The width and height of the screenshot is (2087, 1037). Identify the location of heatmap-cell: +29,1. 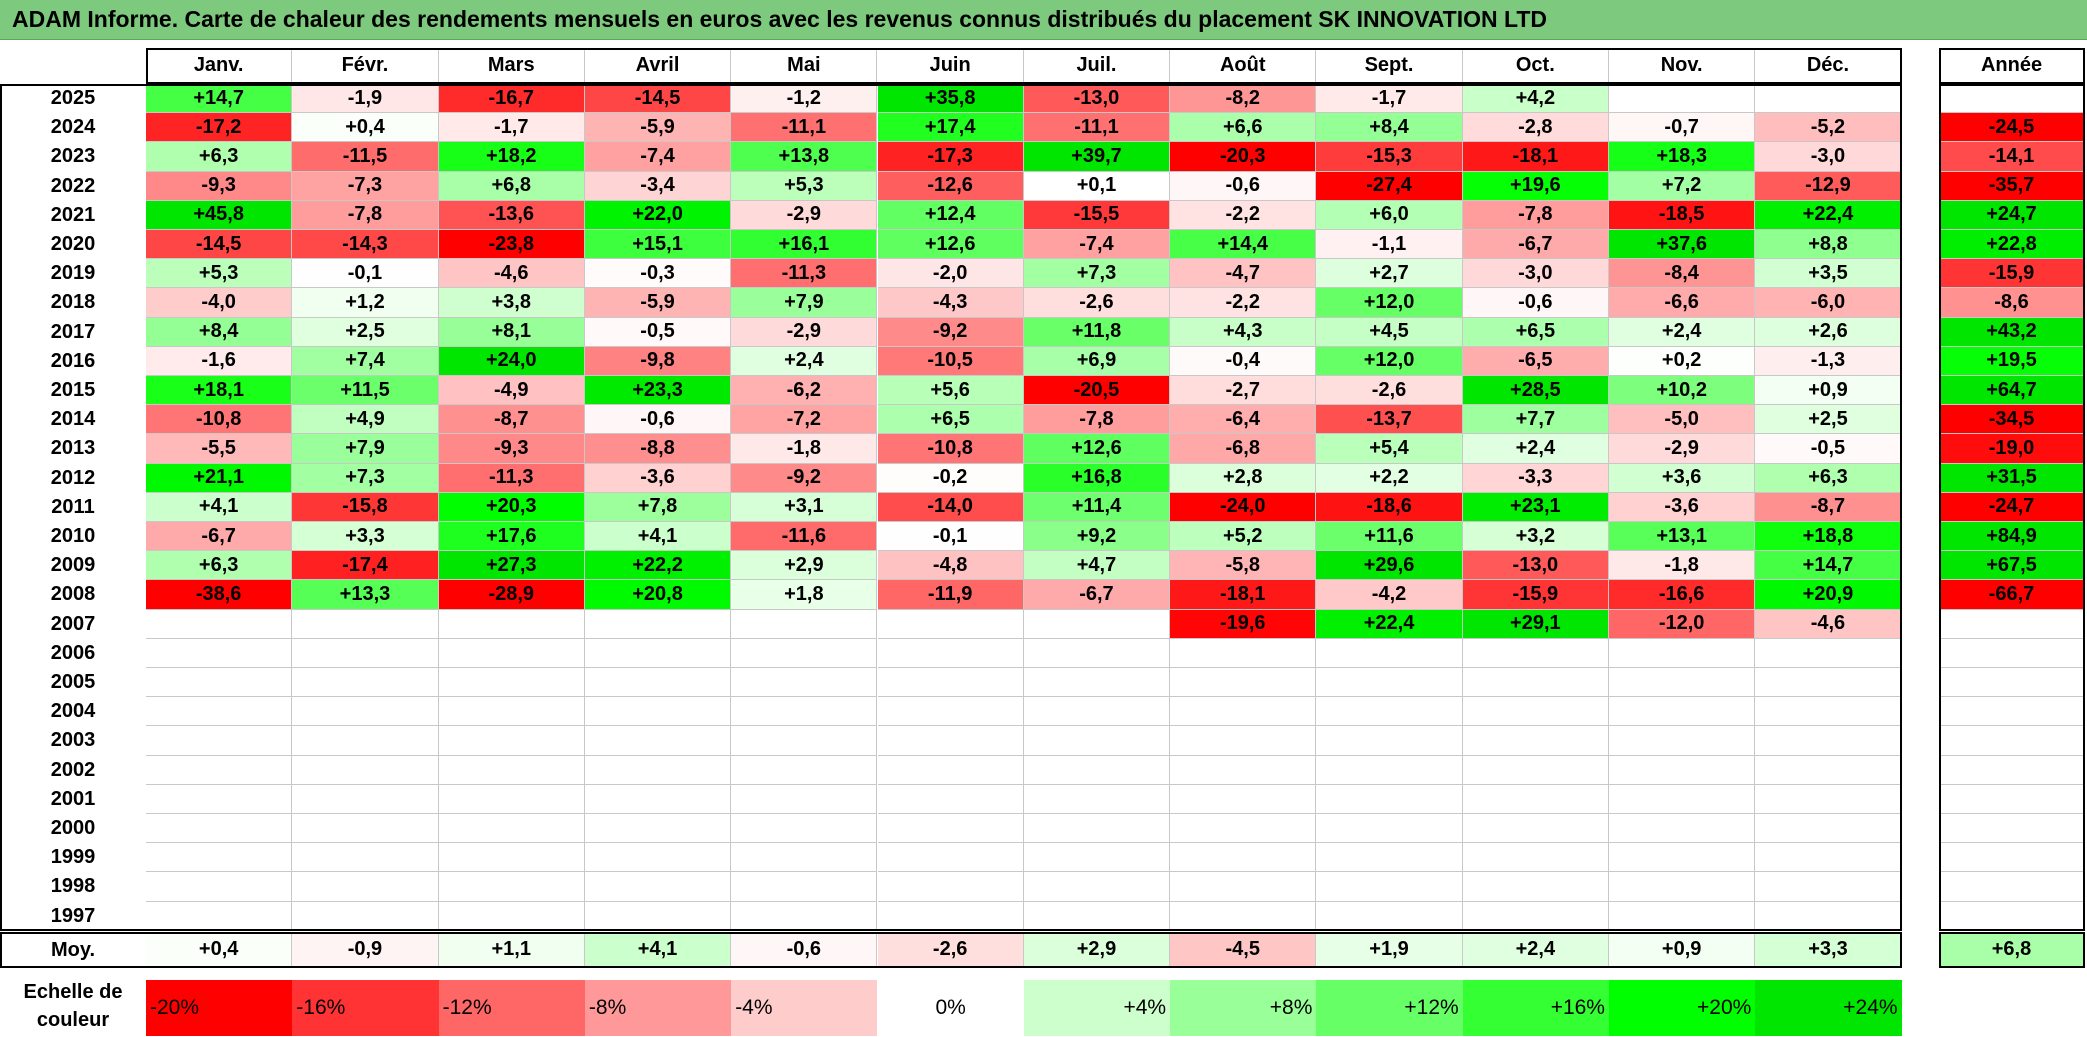
(1535, 624).